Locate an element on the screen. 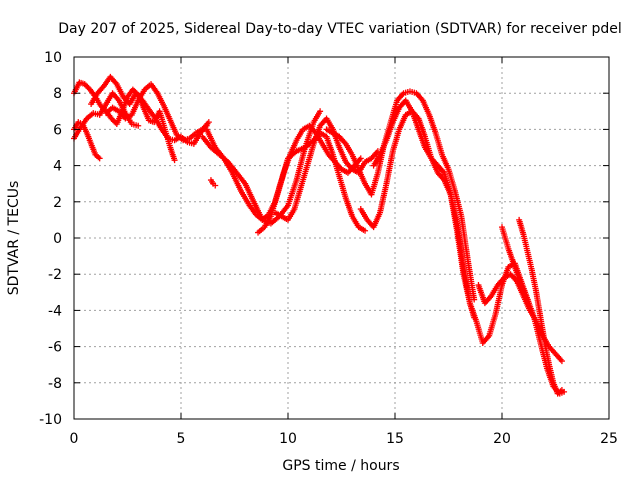  y-tick-label: 6 is located at coordinates (57, 130).